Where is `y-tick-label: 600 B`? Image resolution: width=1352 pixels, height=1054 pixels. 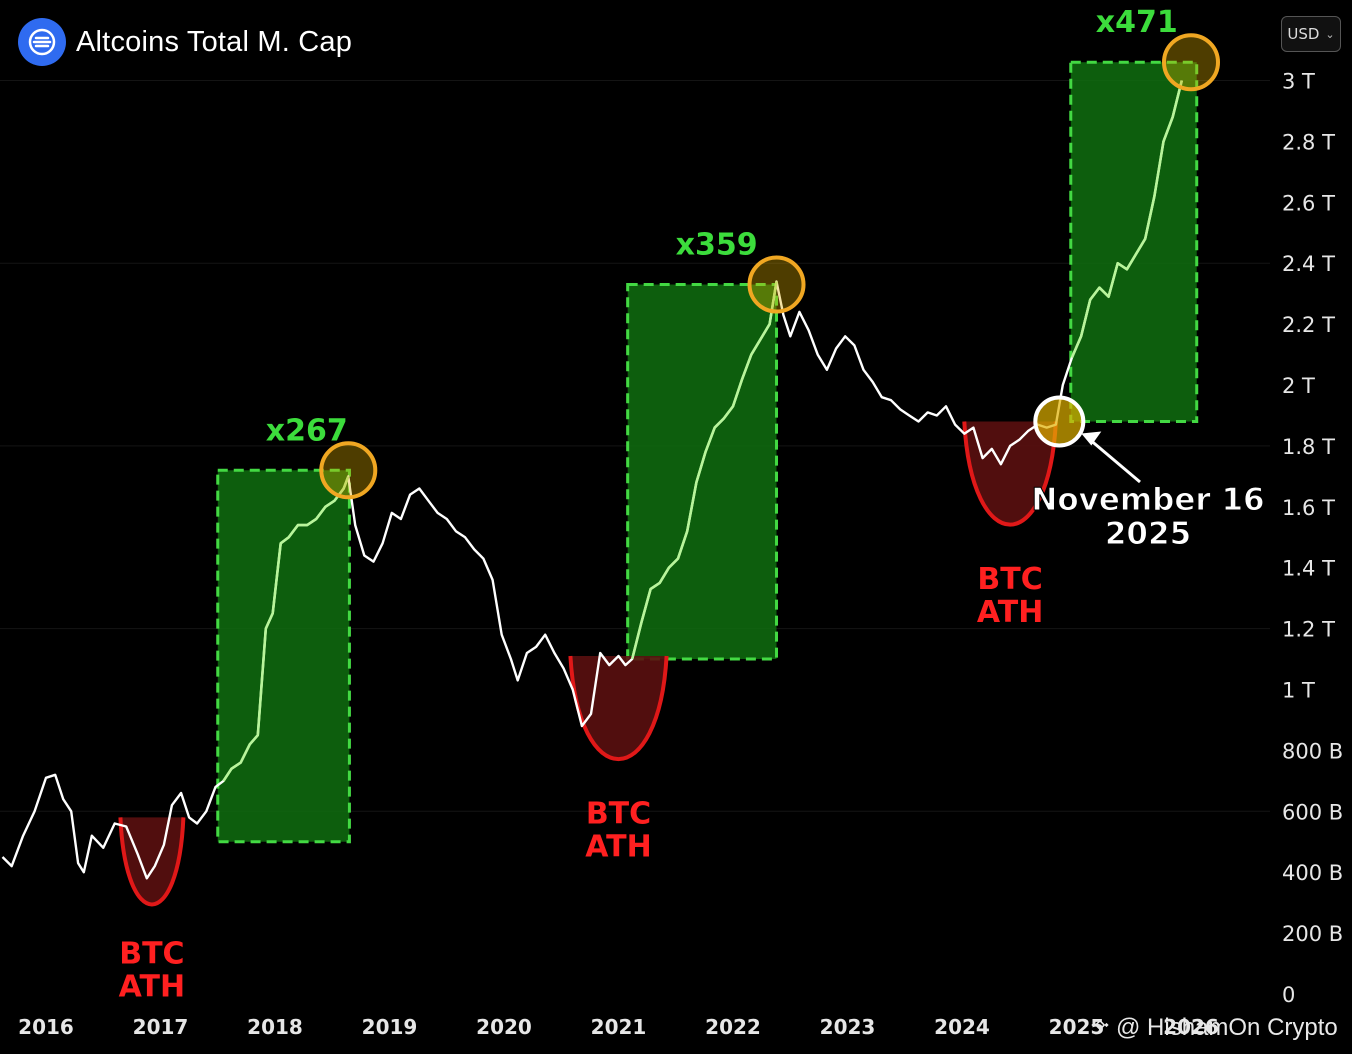
y-tick-label: 600 B is located at coordinates (1312, 812).